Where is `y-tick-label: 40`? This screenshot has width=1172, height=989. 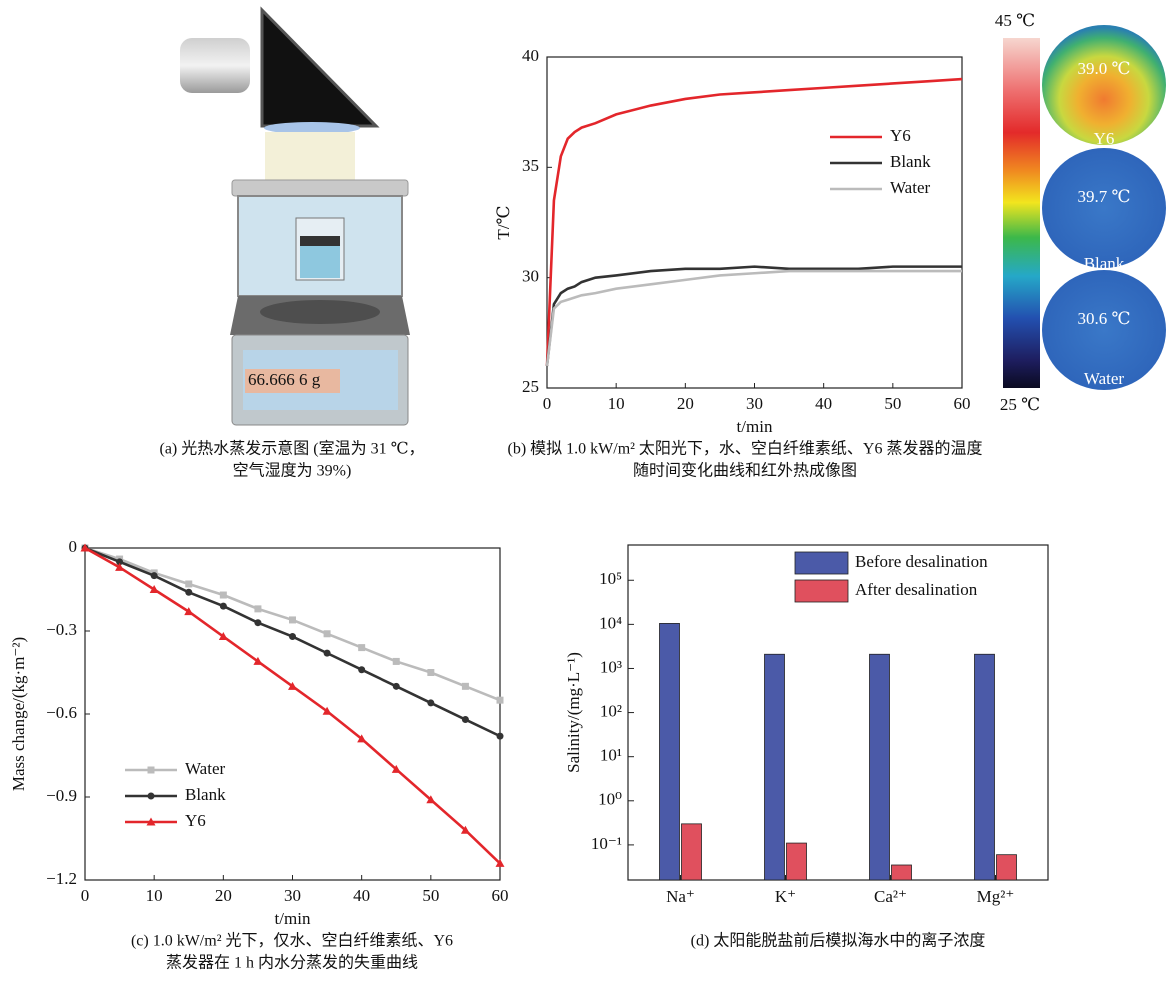 y-tick-label: 40 is located at coordinates (530, 55).